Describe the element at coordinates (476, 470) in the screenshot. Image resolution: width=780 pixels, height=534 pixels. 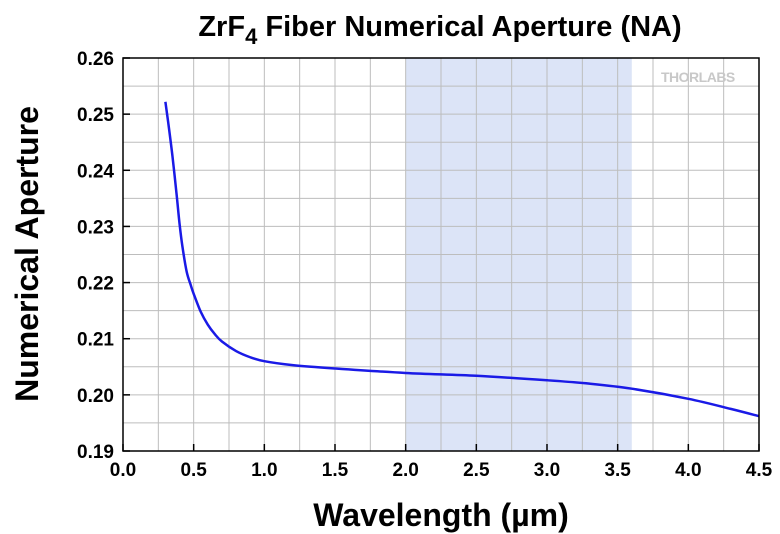
I see `x-tick-label: 2.5` at that location.